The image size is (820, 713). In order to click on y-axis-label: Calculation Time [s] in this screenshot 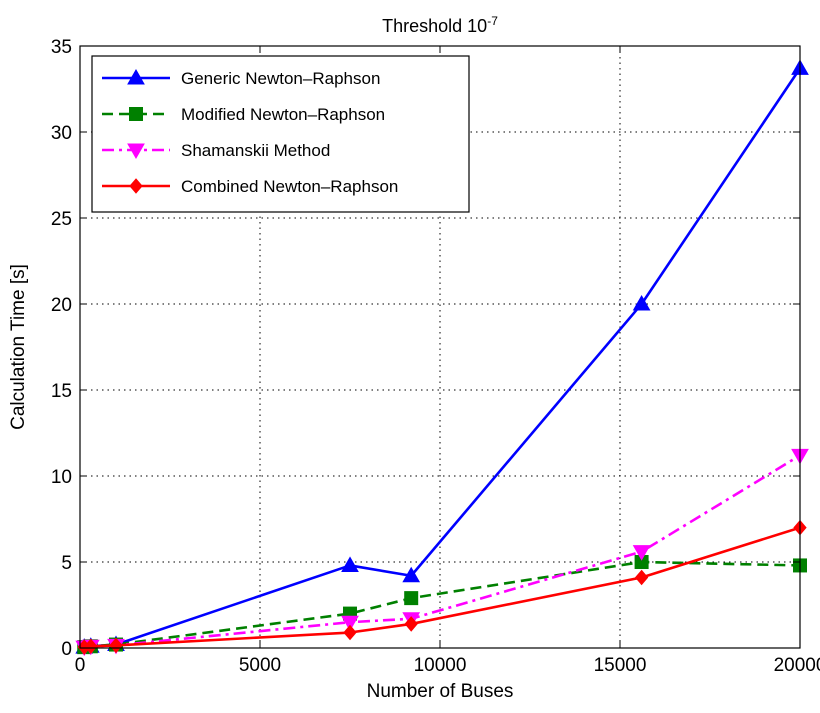, I will do `click(18, 347)`.